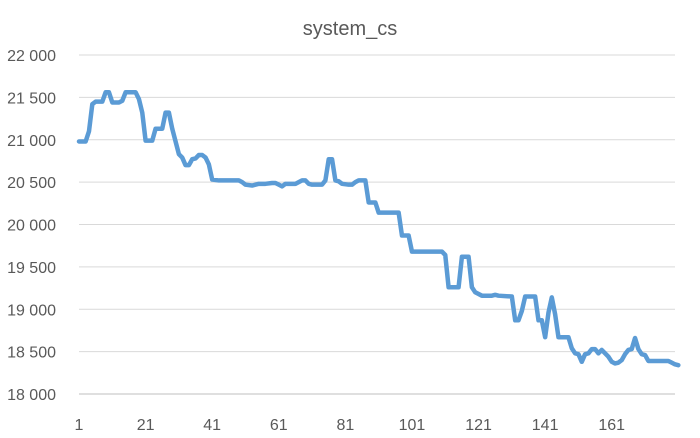  Describe the element at coordinates (31, 98) in the screenshot. I see `y-tick-label: 21 500` at that location.